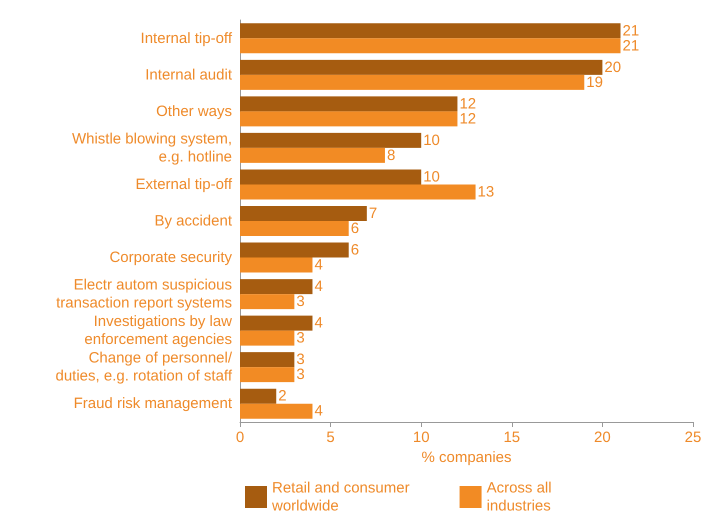 Image resolution: width=705 pixels, height=522 pixels. What do you see at coordinates (144, 367) in the screenshot?
I see `y-tick-label: Change of personnel/ duties, e.g. rotation of staff` at bounding box center [144, 367].